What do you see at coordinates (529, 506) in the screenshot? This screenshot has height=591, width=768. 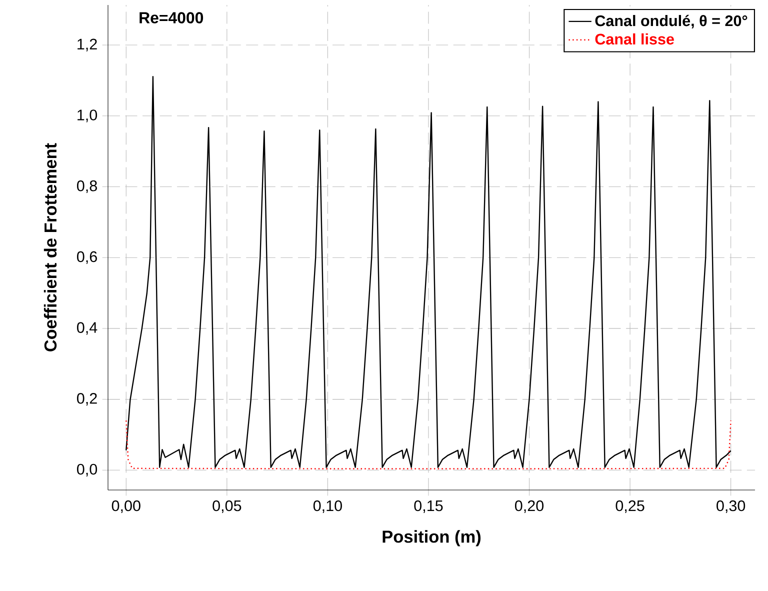 I see `x-tick-label: 0,20` at bounding box center [529, 506].